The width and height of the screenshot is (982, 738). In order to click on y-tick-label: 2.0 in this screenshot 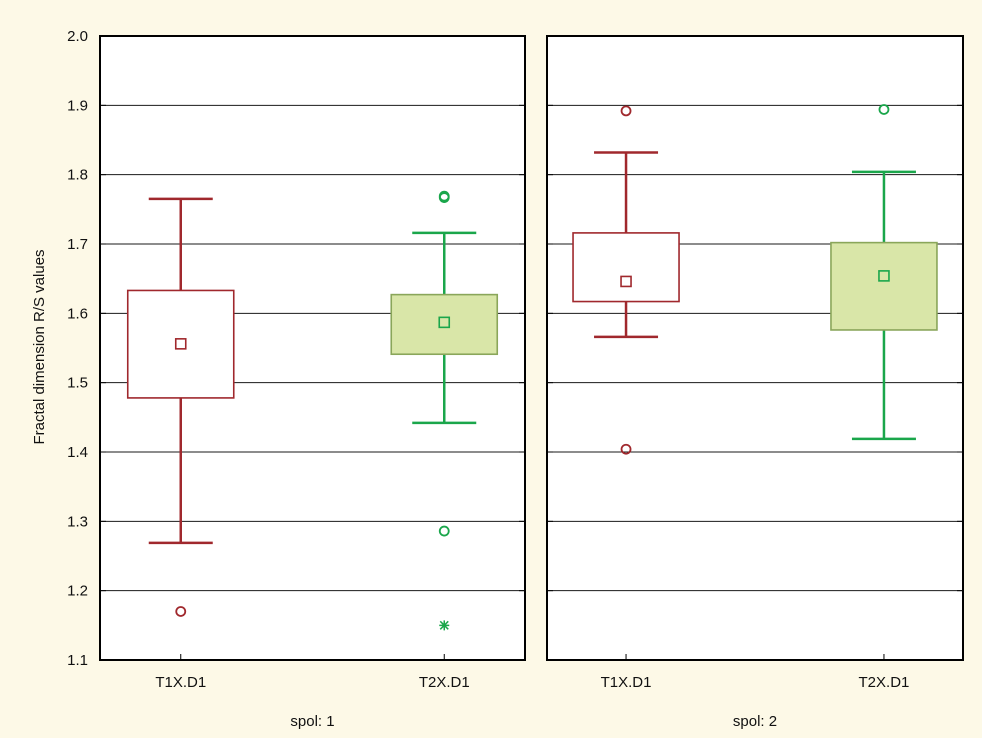, I will do `click(77, 36)`.